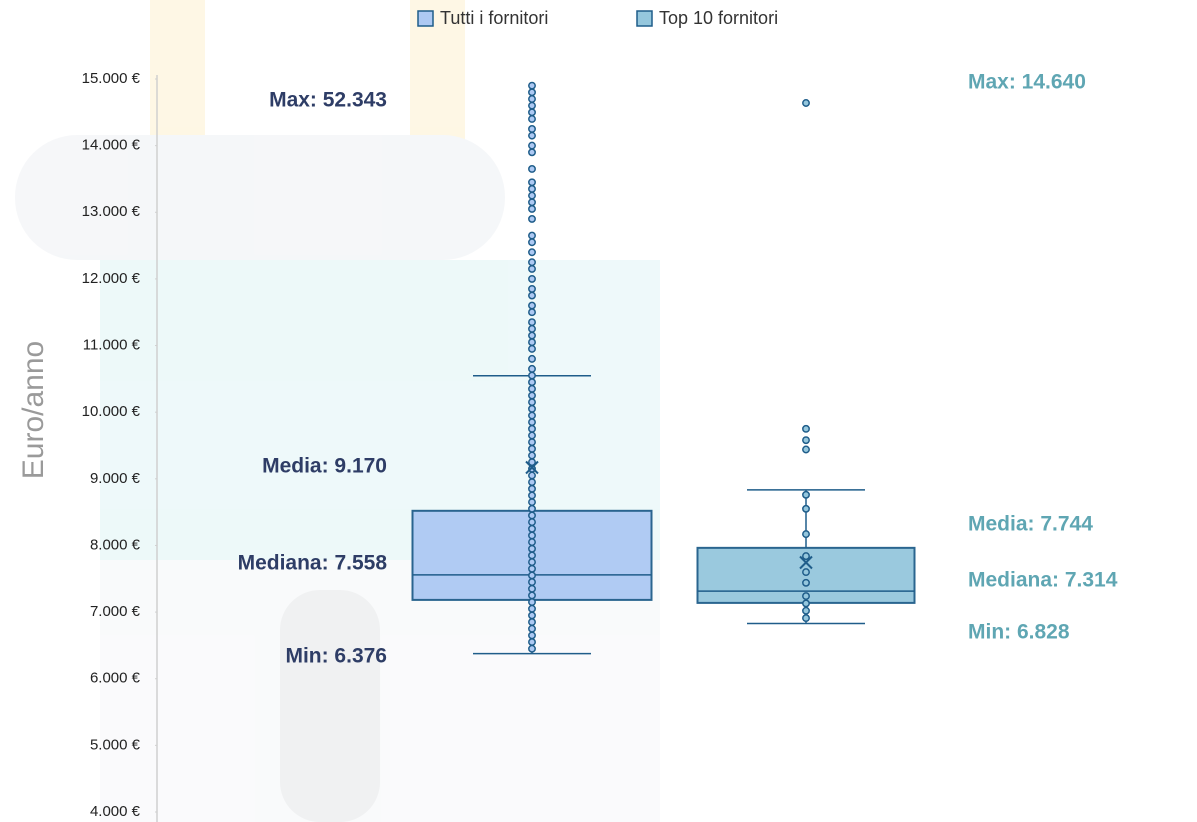  What do you see at coordinates (115, 478) in the screenshot?
I see `y-tick-label: 9.000 €` at bounding box center [115, 478].